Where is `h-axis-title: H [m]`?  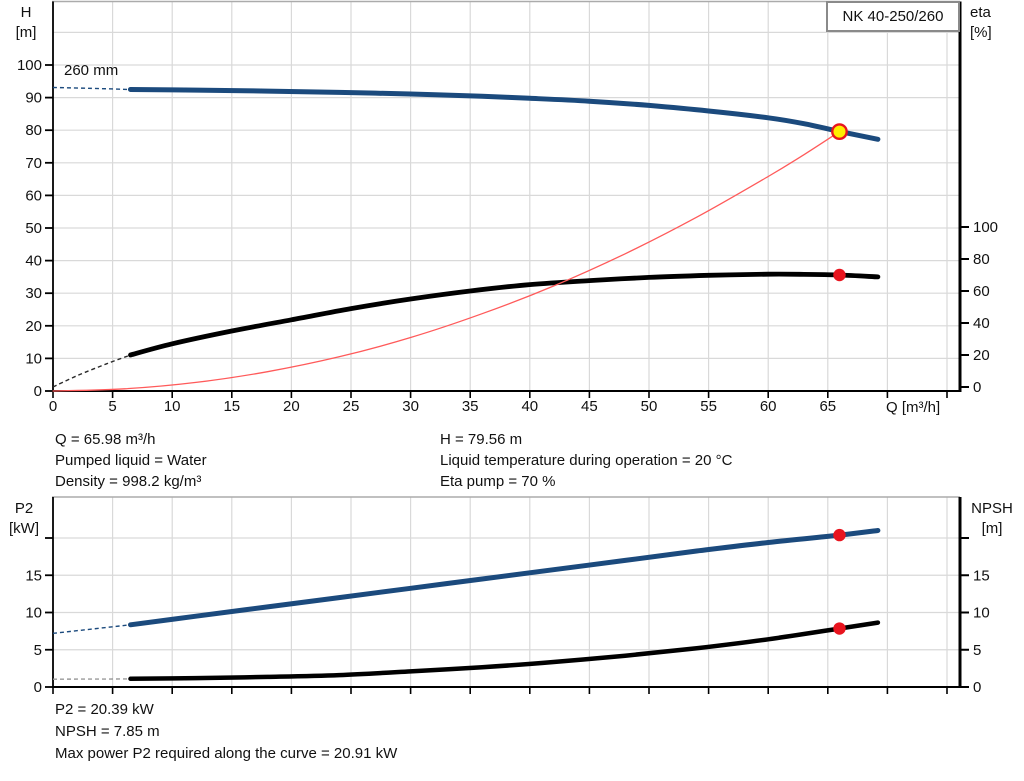 h-axis-title: H [m] is located at coordinates (26, 23).